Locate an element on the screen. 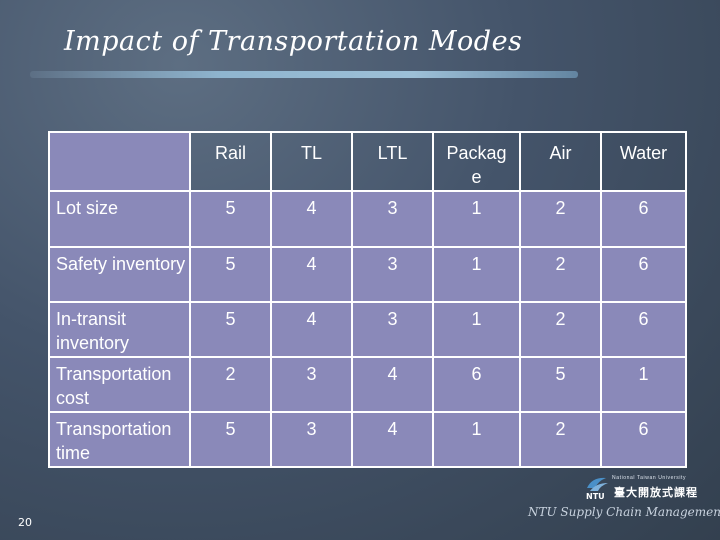 The width and height of the screenshot is (720, 540). table-row: Transportation time 5 3 4 1 2 6 is located at coordinates (367, 439).